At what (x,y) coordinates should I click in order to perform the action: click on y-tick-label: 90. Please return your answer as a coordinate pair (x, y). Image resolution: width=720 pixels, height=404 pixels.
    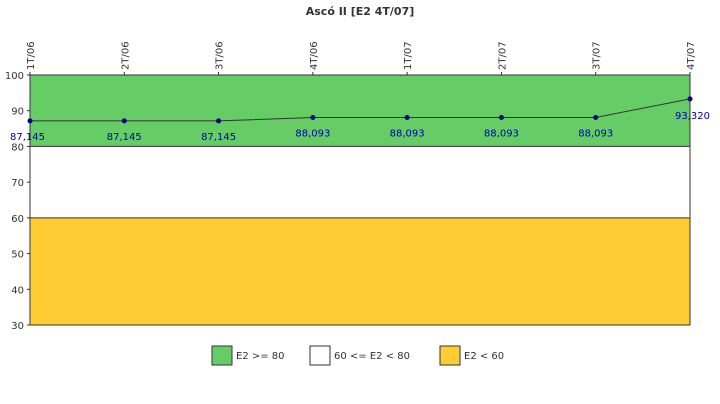
    Looking at the image, I should click on (17, 112).